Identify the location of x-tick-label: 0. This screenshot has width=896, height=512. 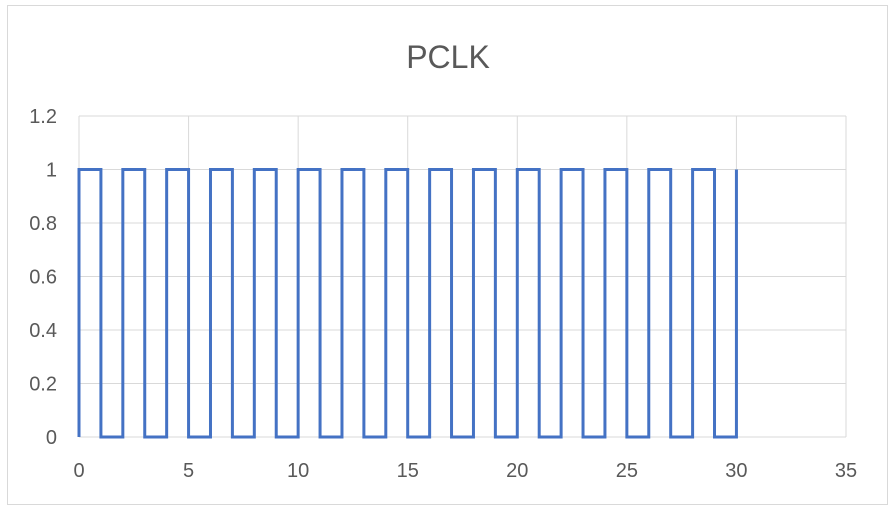
(78, 471).